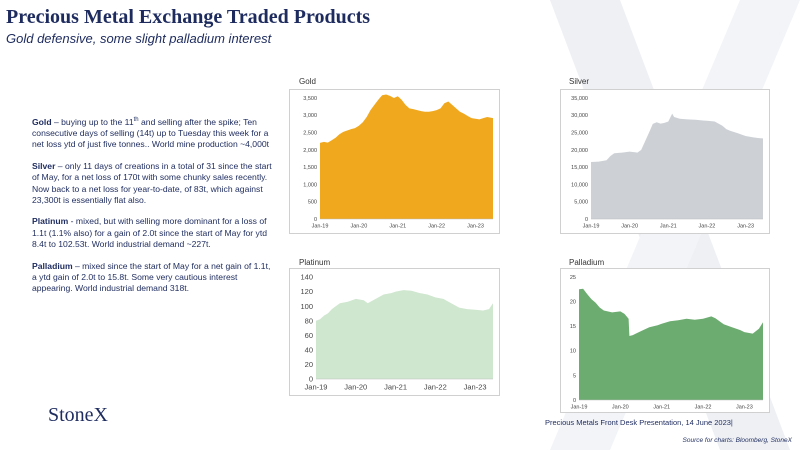  What do you see at coordinates (310, 133) in the screenshot?
I see `y-tick-label: 2,500` at bounding box center [310, 133].